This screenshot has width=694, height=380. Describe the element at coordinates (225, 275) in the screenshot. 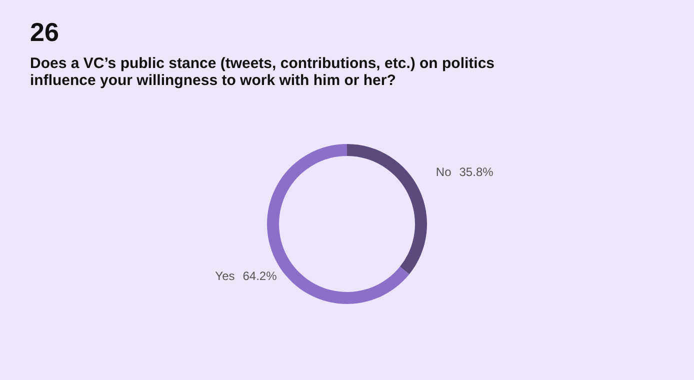

I see `slice-label: Yes` at that location.